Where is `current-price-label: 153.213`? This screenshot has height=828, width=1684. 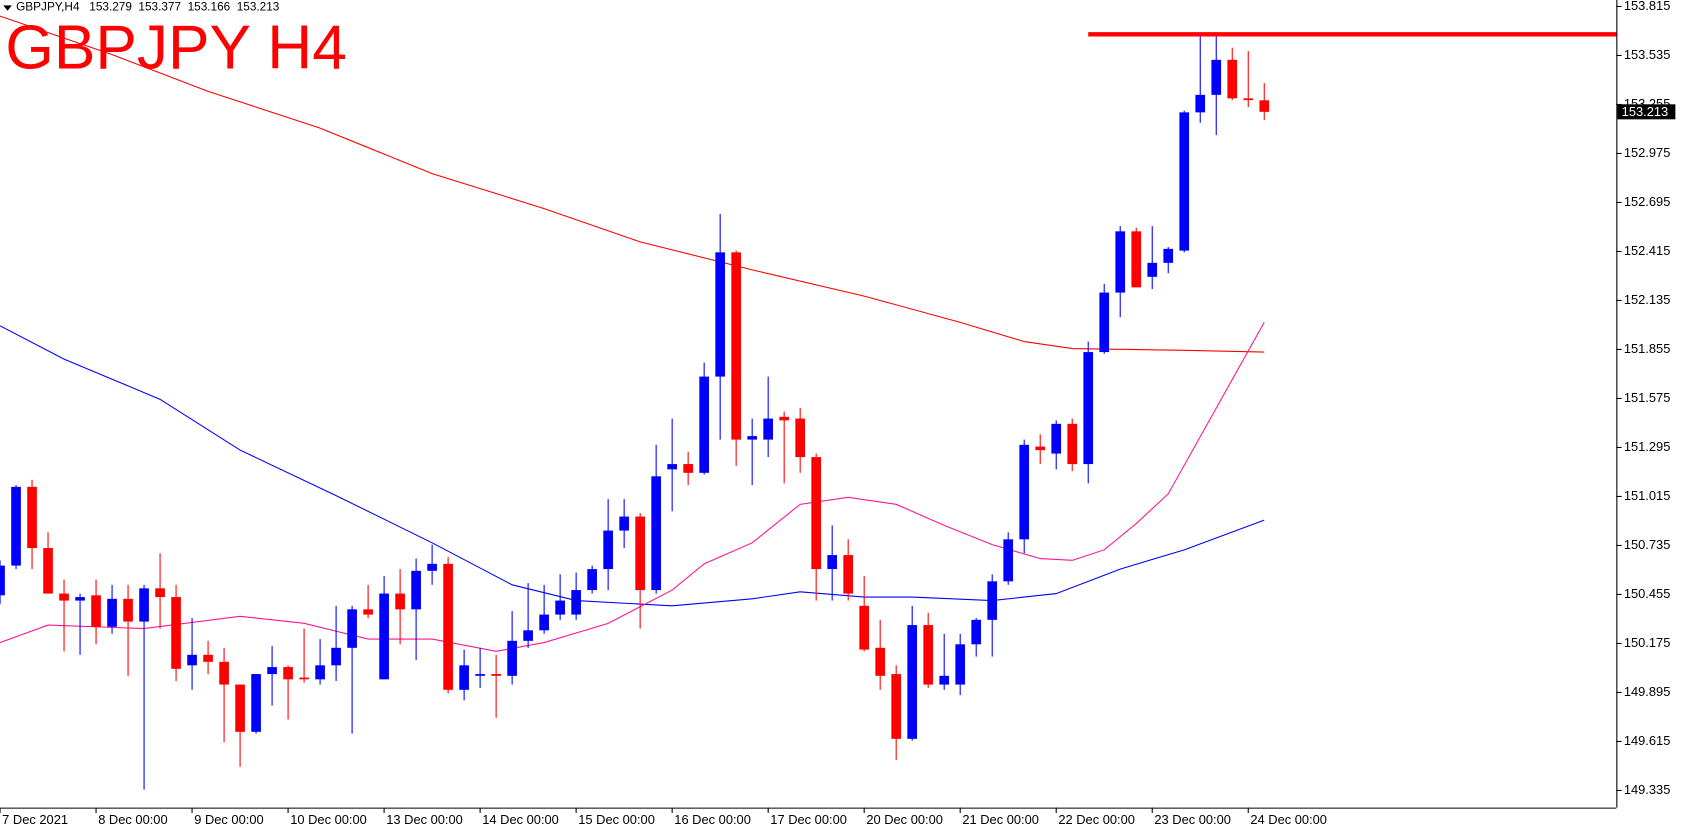 current-price-label: 153.213 is located at coordinates (1645, 111).